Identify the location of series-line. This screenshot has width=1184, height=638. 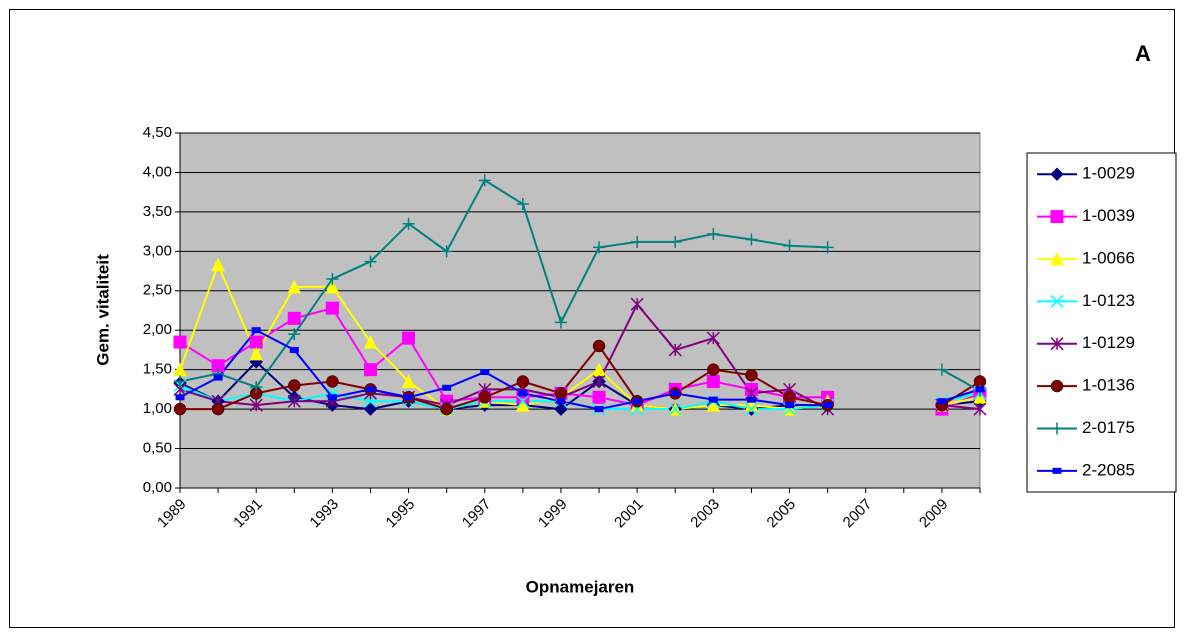
(580, 377).